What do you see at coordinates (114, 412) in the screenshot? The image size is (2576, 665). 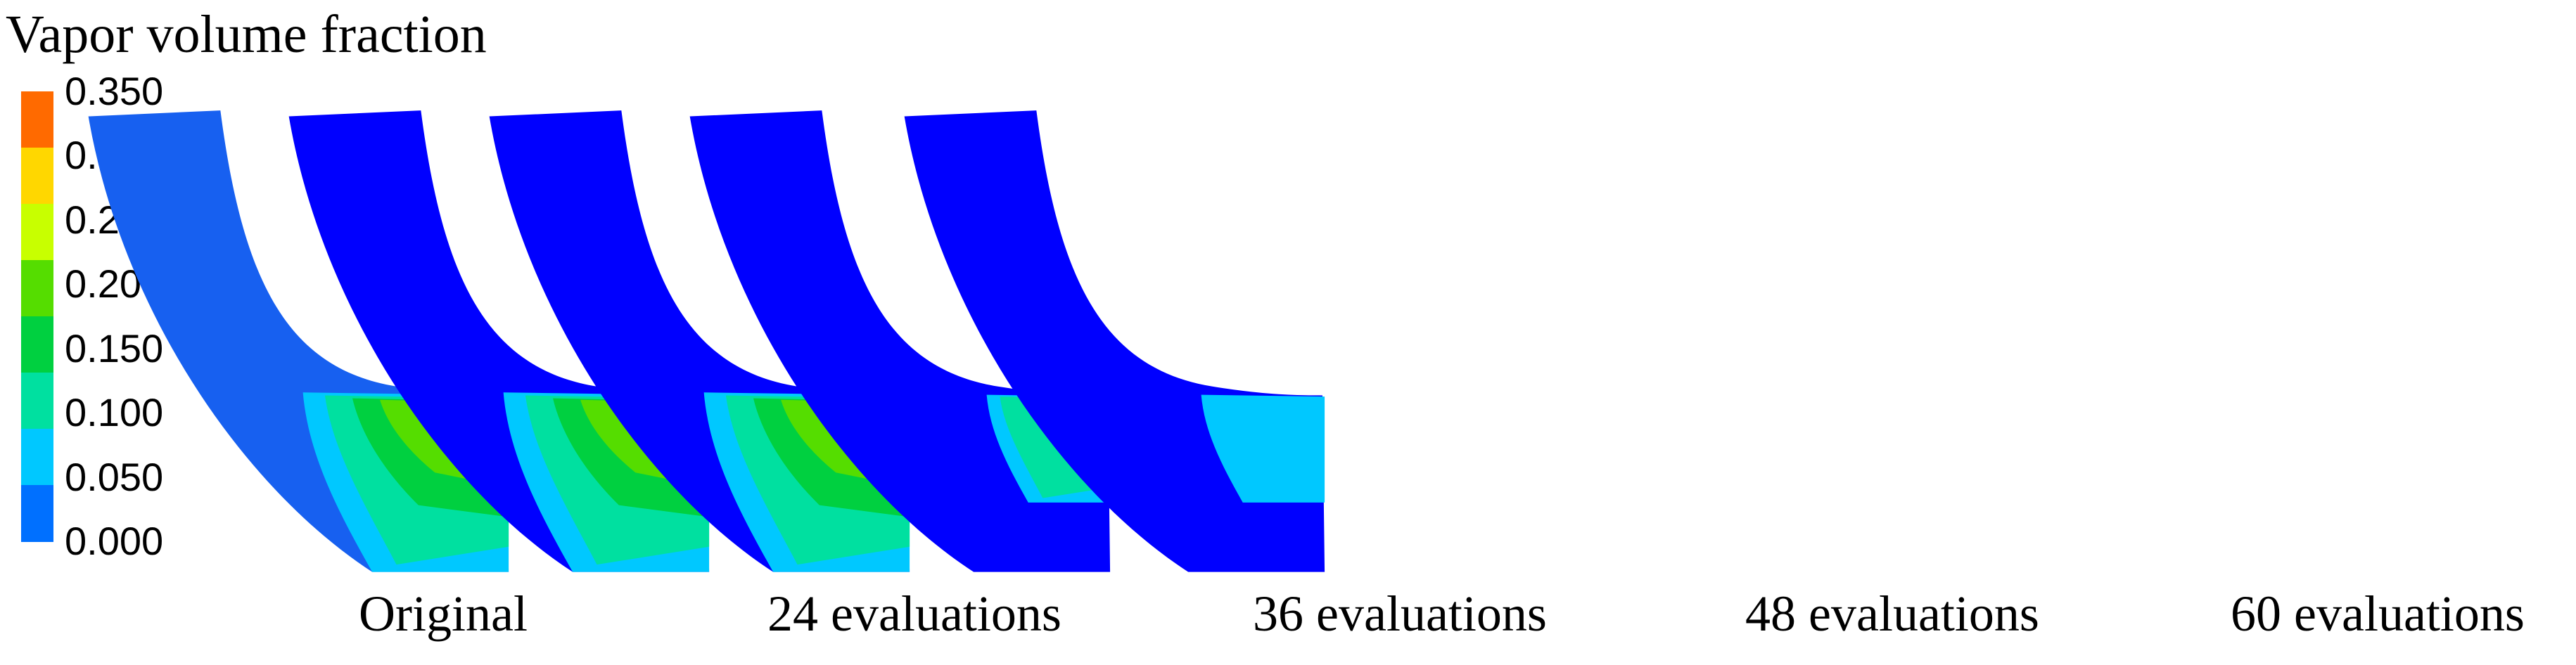 I see `colorbar-tick-label: 0.100` at bounding box center [114, 412].